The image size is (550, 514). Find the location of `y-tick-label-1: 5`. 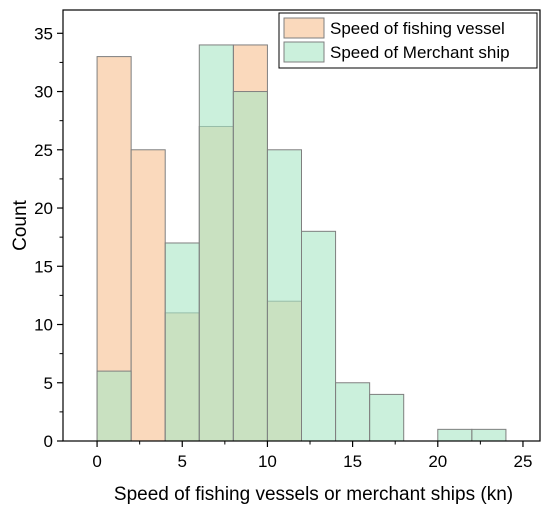

y-tick-label-1: 5 is located at coordinates (48, 383).